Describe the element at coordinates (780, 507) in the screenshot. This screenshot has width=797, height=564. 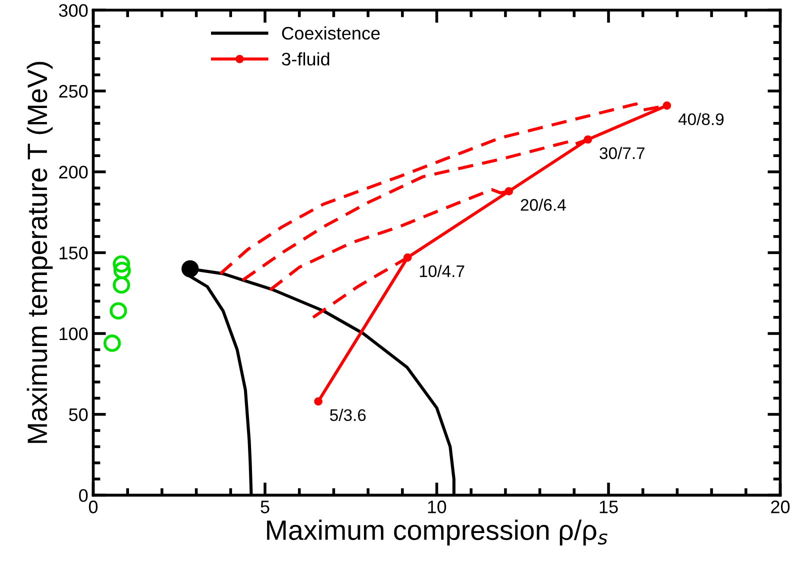
I see `x-tick-label: 20` at that location.